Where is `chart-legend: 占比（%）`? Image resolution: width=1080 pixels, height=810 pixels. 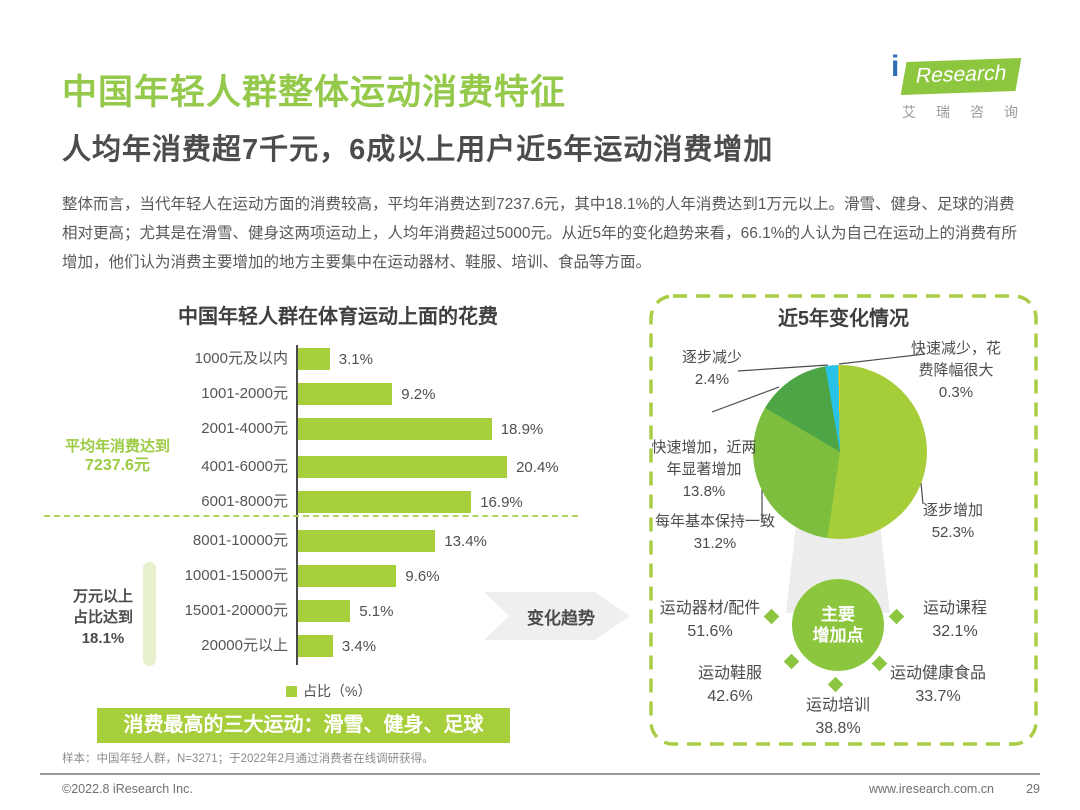 chart-legend: 占比（%） is located at coordinates (328, 691).